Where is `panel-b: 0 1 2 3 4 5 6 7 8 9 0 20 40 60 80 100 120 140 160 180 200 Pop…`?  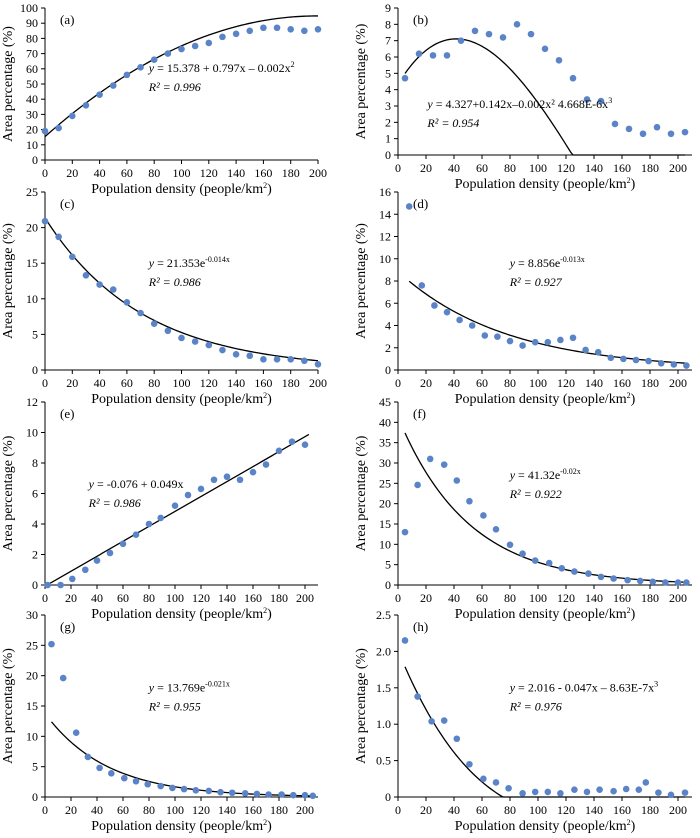
panel-b: 0 1 2 3 4 5 6 7 8 9 0 20 40 60 80 100 120 140 160 180 200 Pop… is located at coordinates (523, 96).